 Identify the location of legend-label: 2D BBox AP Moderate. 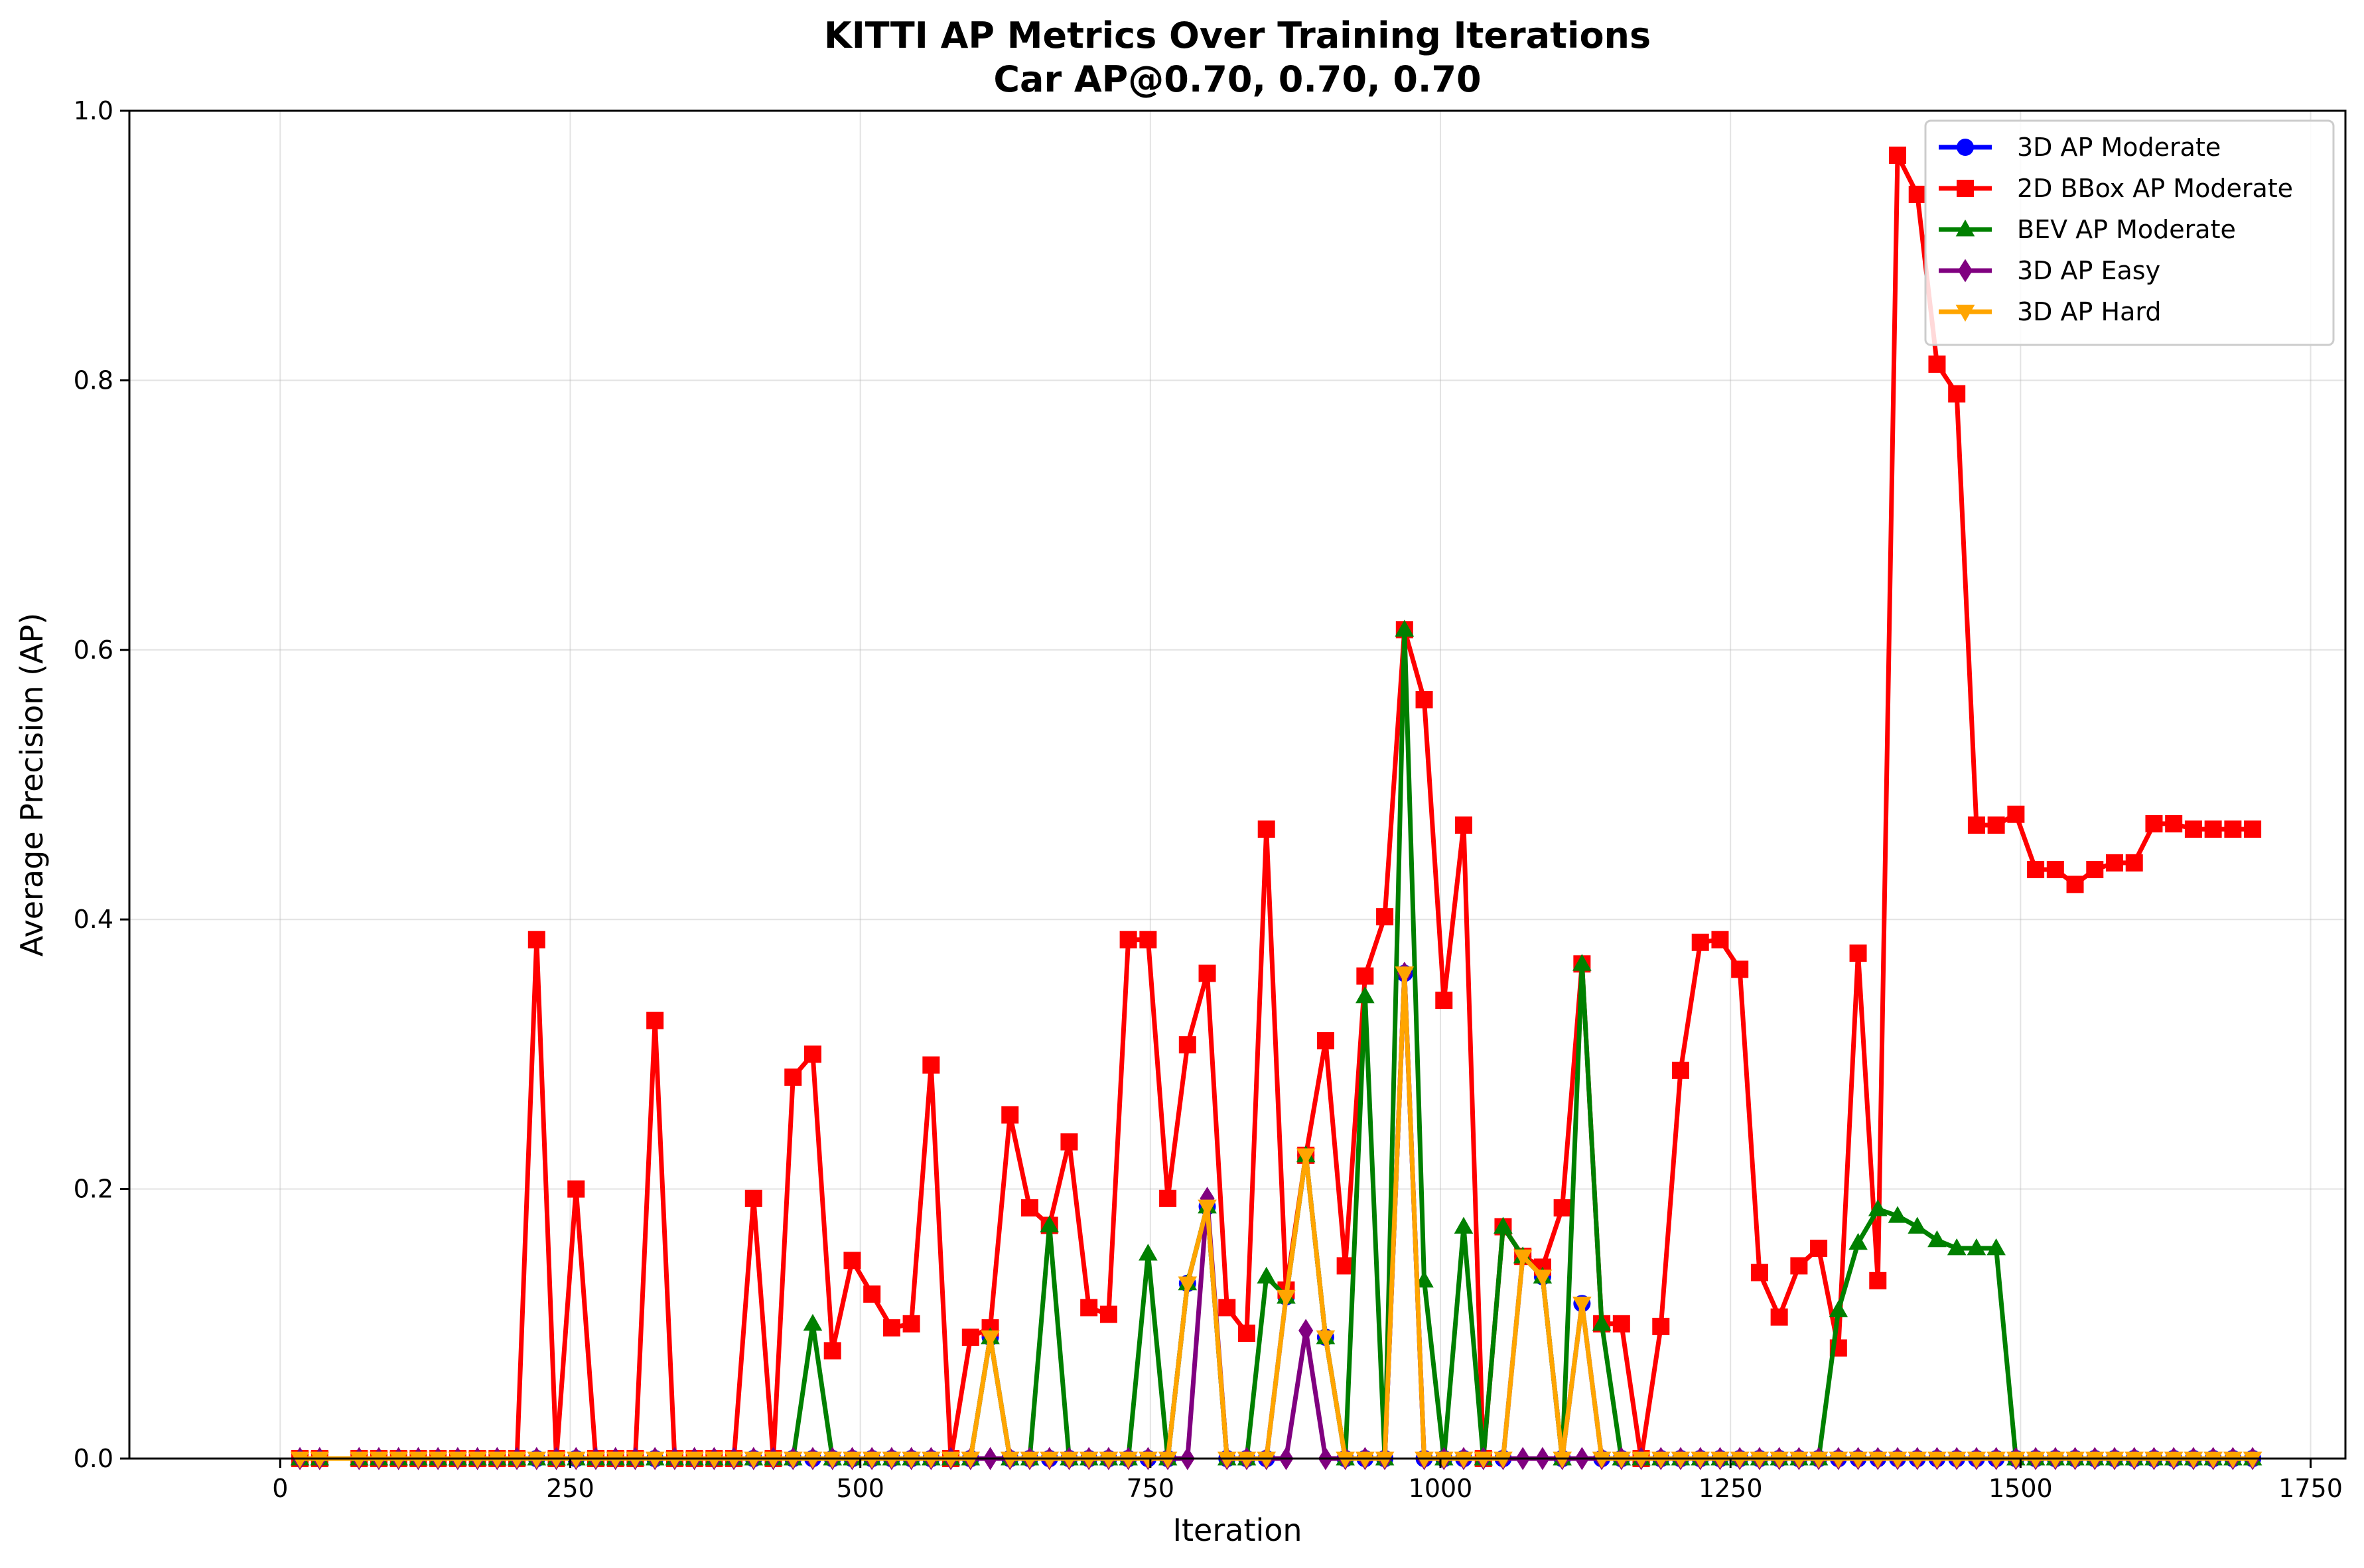
(2155, 188).